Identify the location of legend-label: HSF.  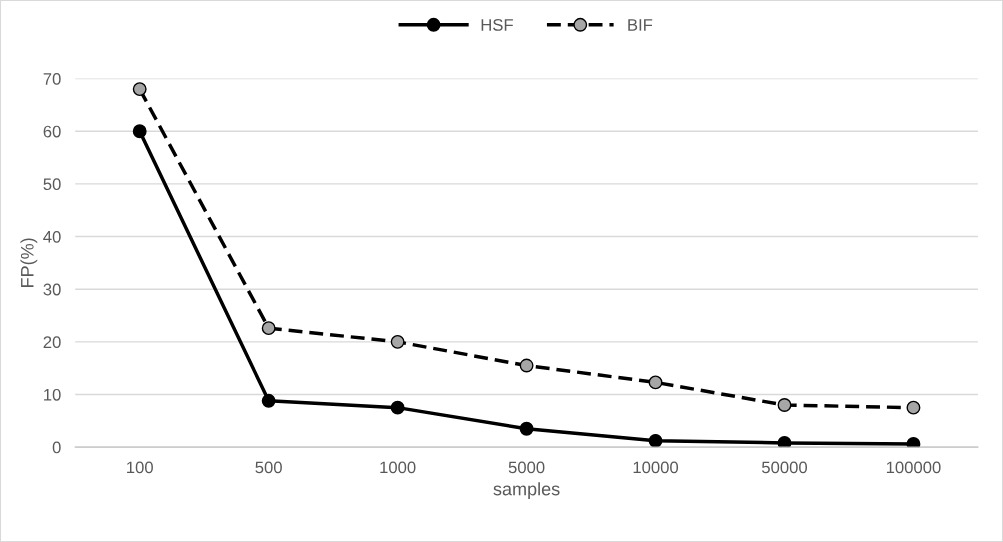
(497, 25).